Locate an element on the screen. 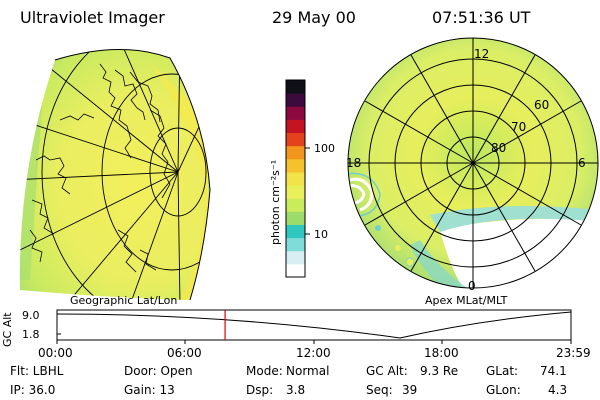  mlat-label-80: 80 is located at coordinates (498, 148).